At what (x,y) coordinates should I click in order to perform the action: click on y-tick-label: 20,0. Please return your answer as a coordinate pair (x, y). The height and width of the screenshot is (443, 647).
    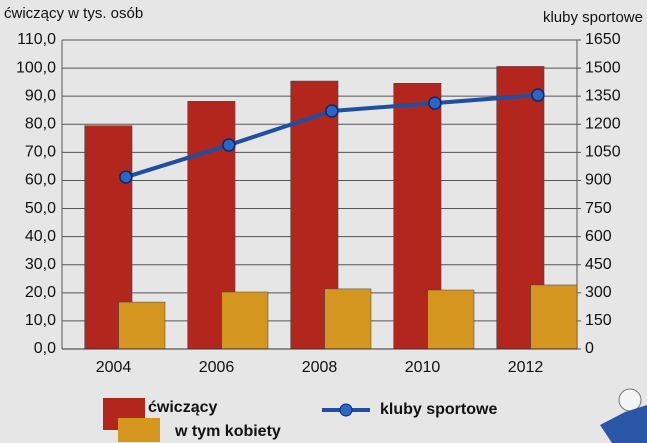
    Looking at the image, I should click on (40, 292).